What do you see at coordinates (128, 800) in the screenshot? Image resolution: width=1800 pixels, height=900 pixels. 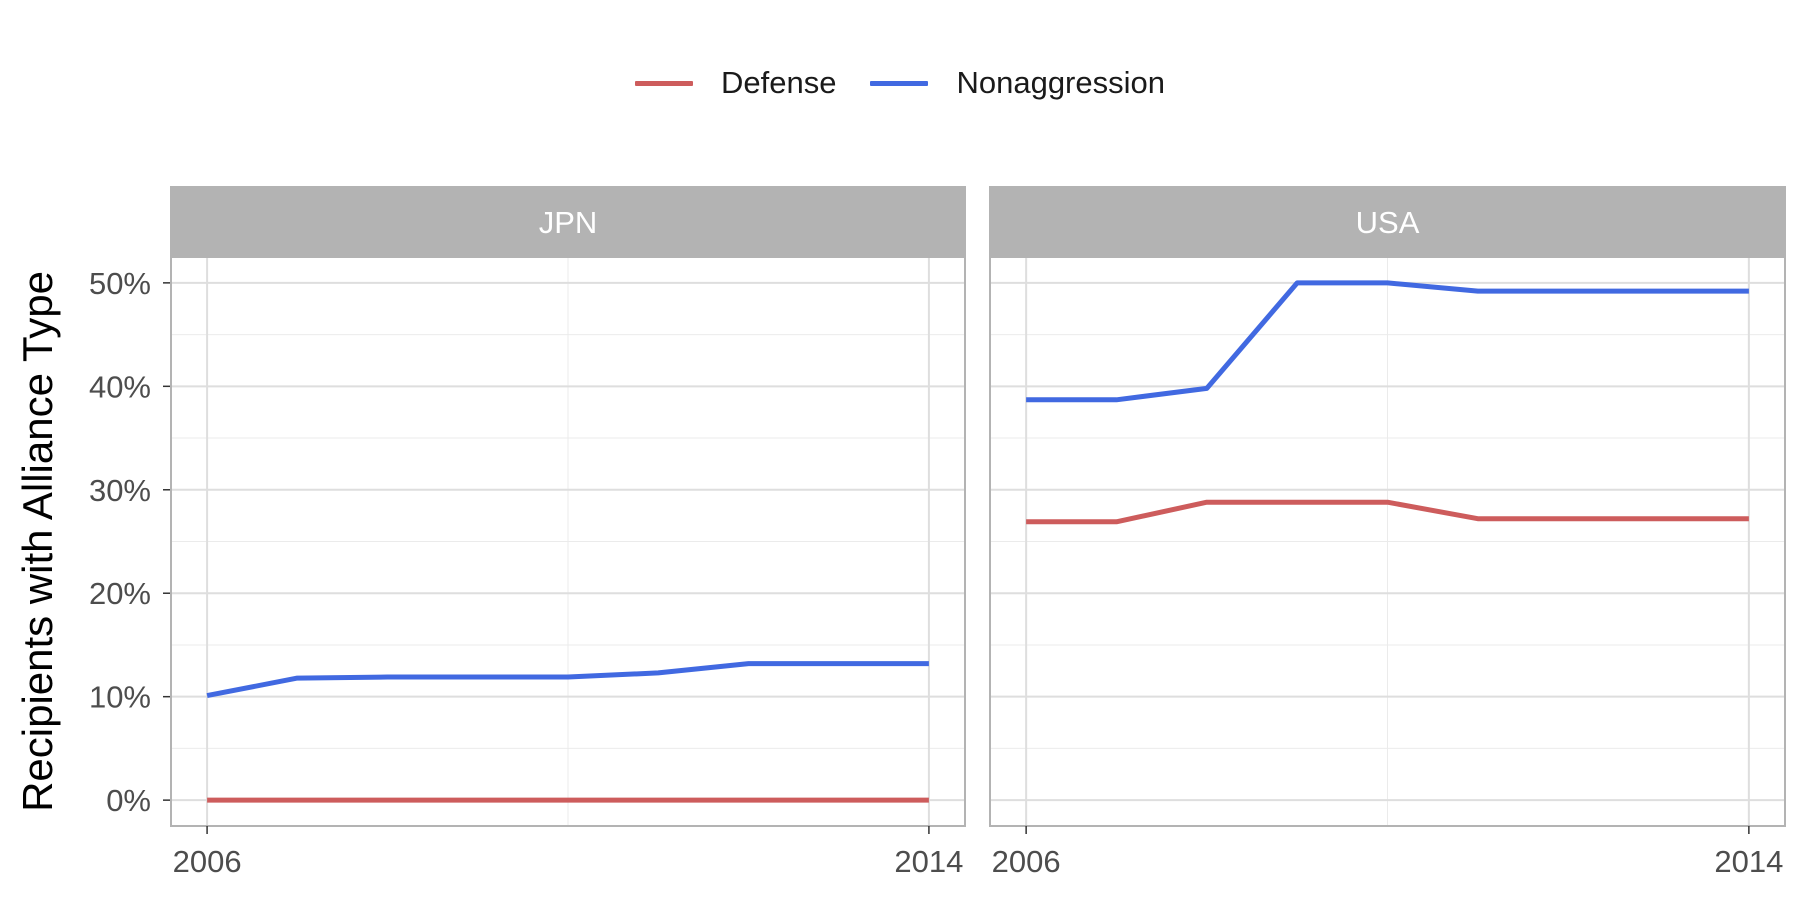 I see `y-tick-label: 0%` at bounding box center [128, 800].